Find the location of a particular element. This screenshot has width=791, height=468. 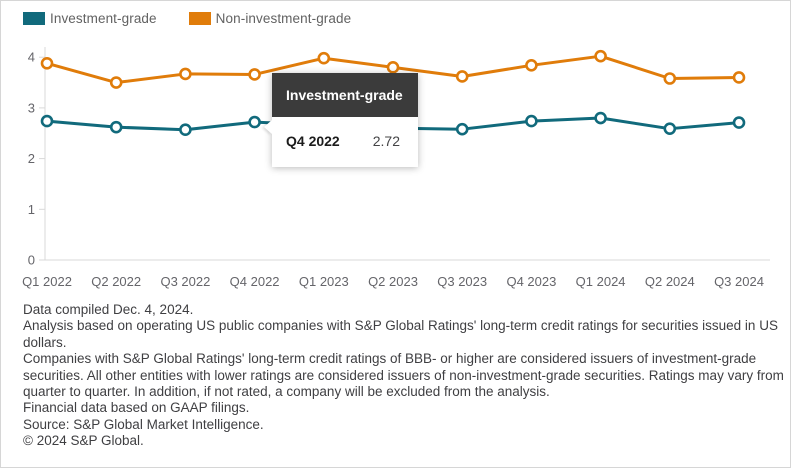

investment-grade-swatch-icon is located at coordinates (34, 18).